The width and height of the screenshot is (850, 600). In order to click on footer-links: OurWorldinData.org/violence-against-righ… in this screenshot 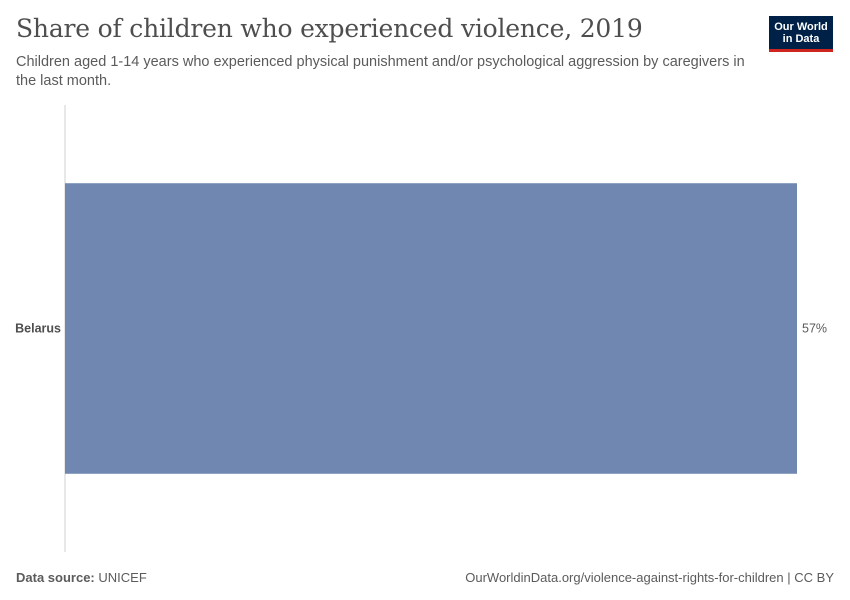, I will do `click(649, 577)`.